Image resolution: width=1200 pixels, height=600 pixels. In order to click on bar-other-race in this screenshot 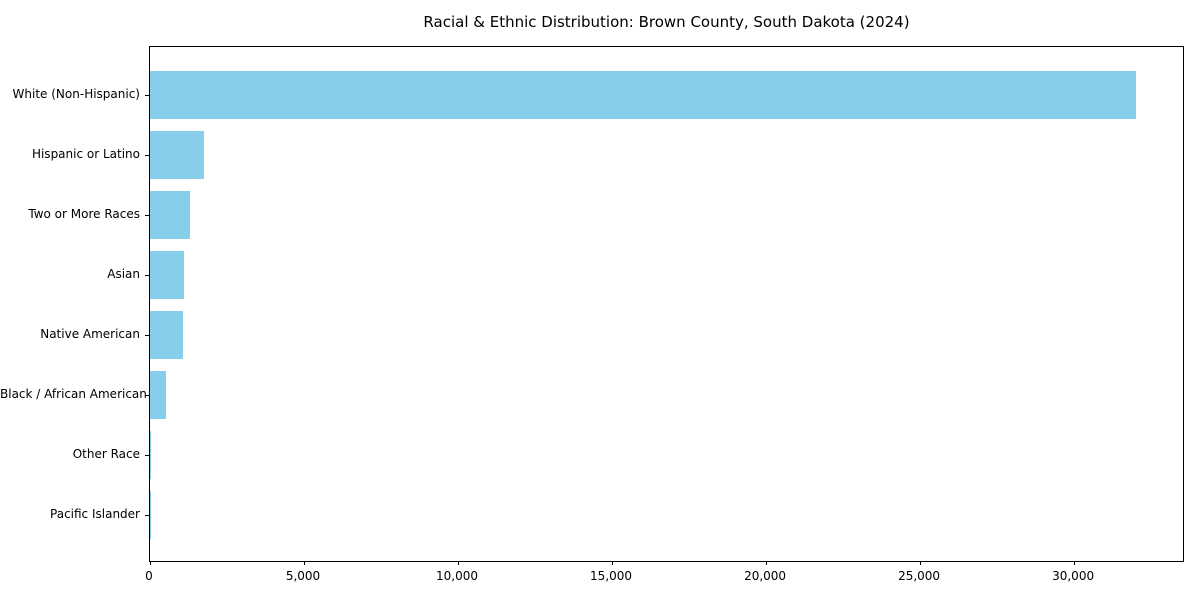, I will do `click(150, 455)`.